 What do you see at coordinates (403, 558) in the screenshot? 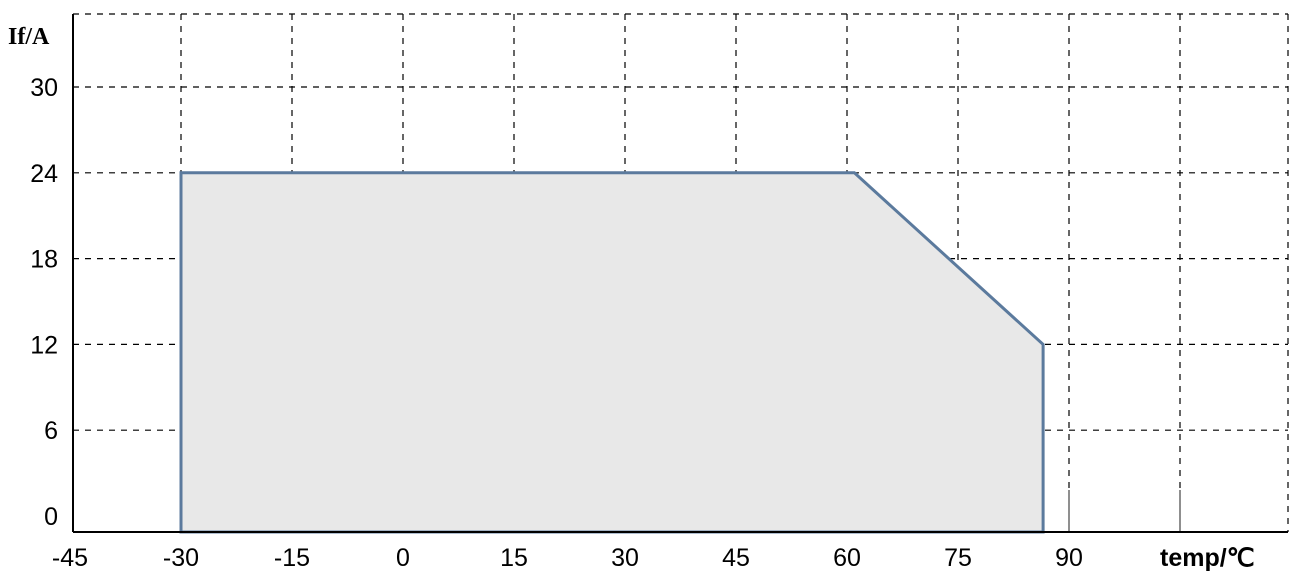
I see `x-tick-label: 0` at bounding box center [403, 558].